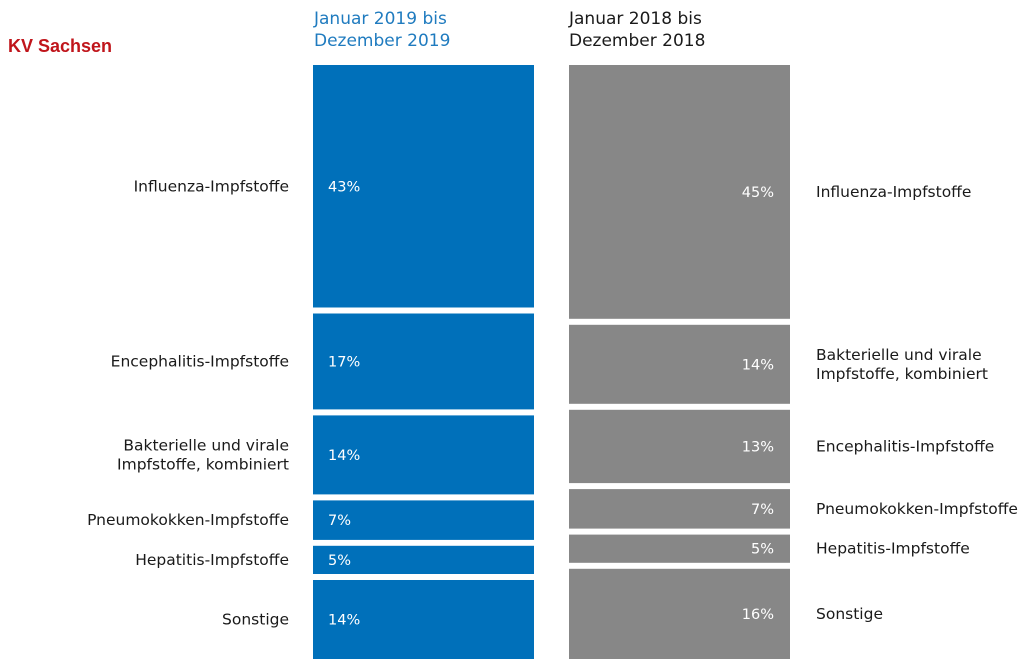  I want to click on category-label-s1-seg3-line0: Pneumokokken-Impfstoffe, so click(917, 509).